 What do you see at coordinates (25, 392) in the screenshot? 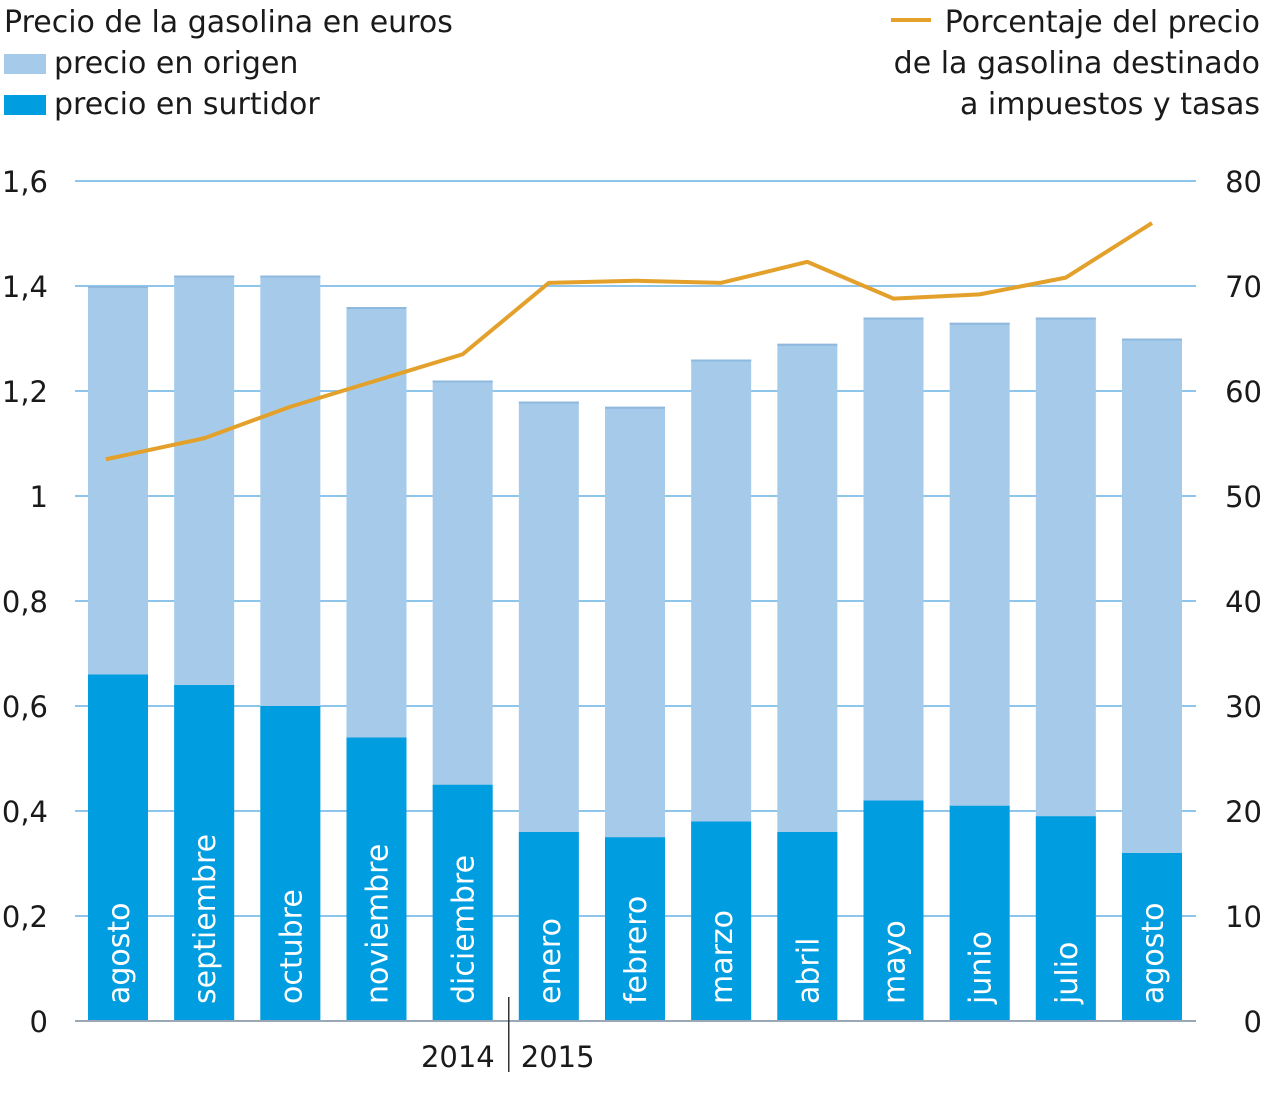
I see `y-tick-label: 1,2` at bounding box center [25, 392].